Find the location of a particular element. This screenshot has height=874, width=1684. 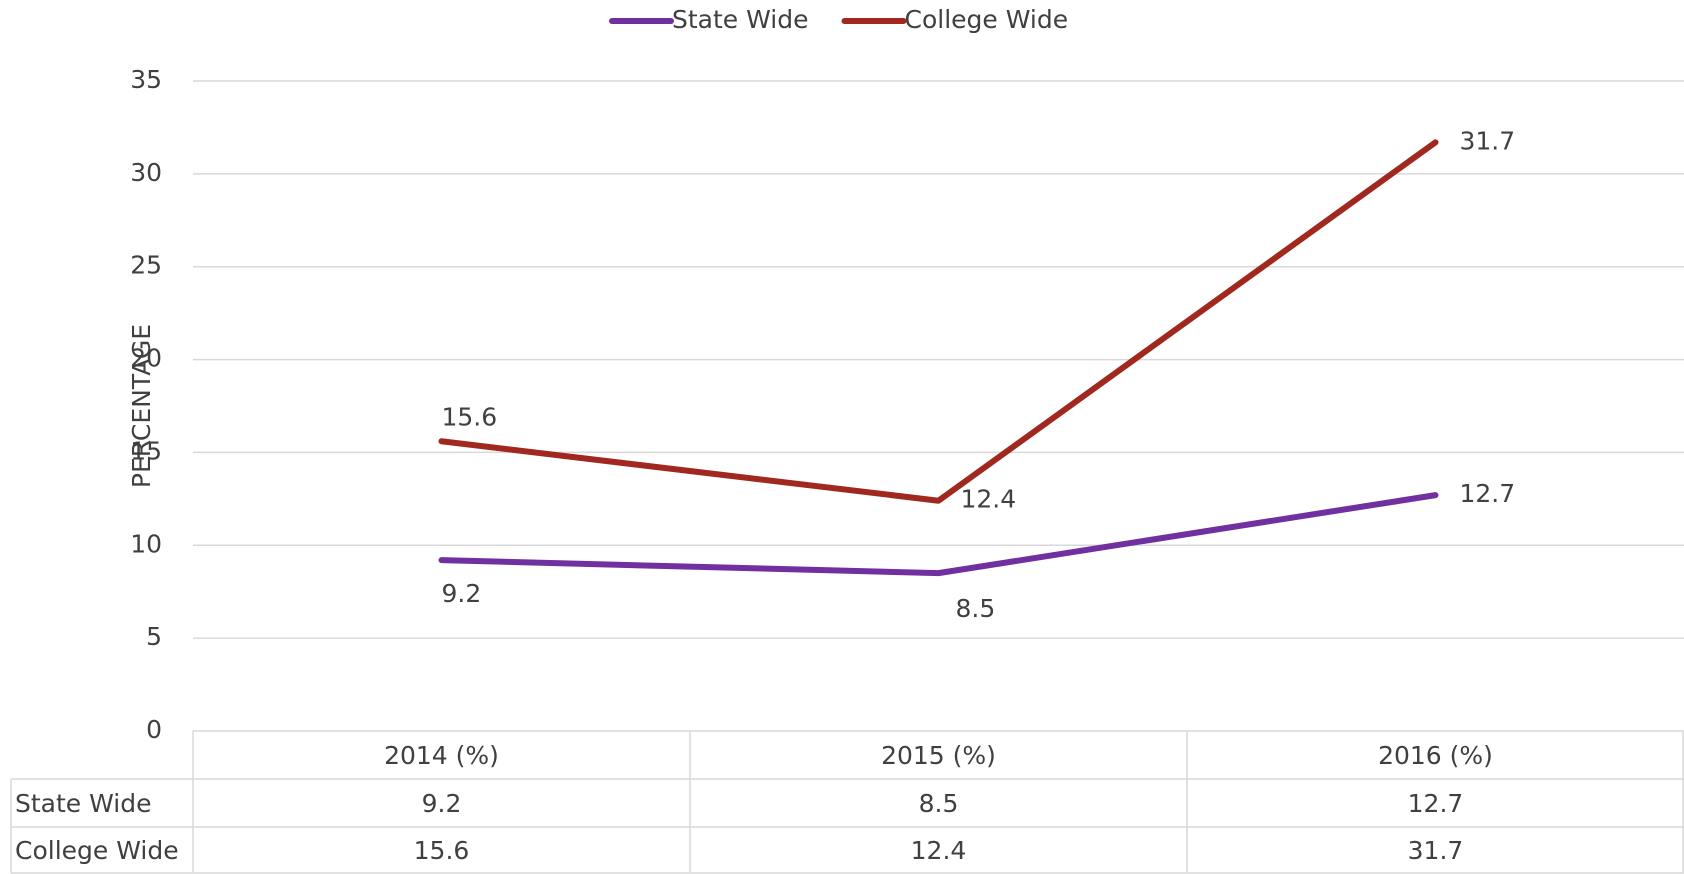

y-axis-label: PERCENTAGE is located at coordinates (141, 406).